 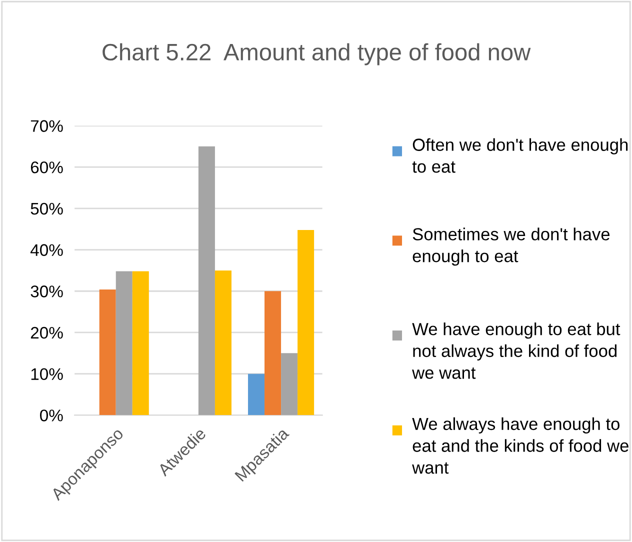 I want to click on y-tick-label: 40%, so click(x=46, y=250).